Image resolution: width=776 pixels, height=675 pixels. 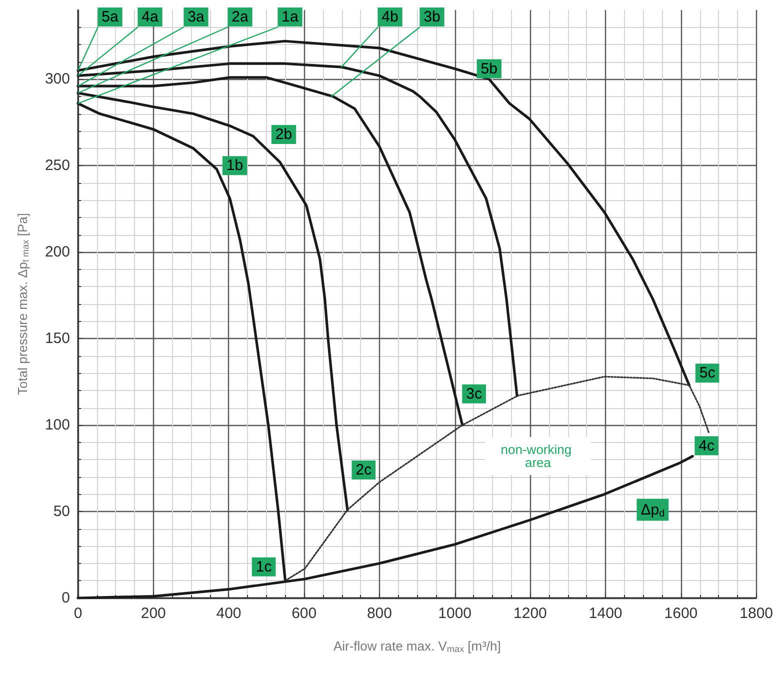 What do you see at coordinates (304, 613) in the screenshot?
I see `x-tick-label: 600` at bounding box center [304, 613].